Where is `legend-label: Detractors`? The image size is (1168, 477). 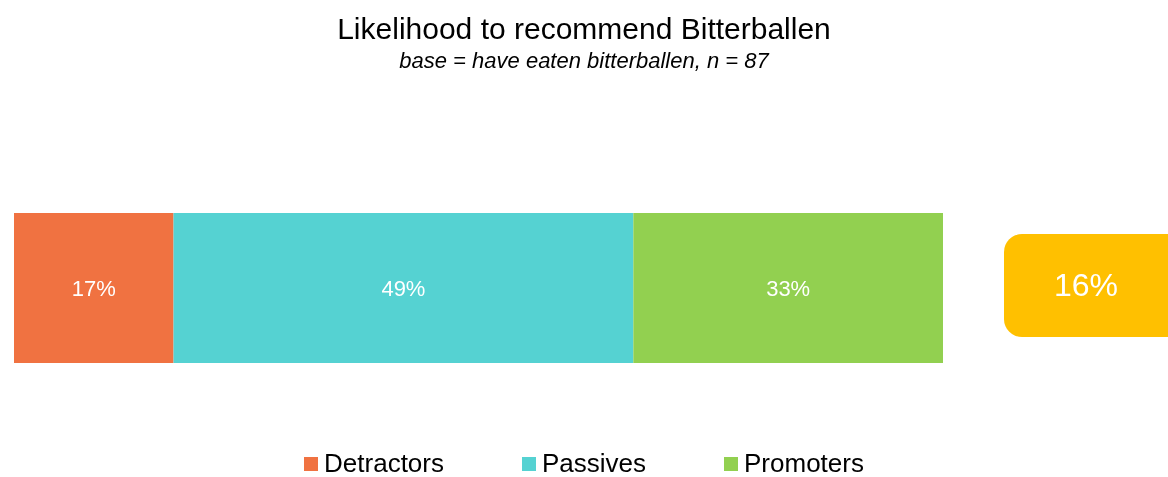
legend-label: Detractors is located at coordinates (383, 462).